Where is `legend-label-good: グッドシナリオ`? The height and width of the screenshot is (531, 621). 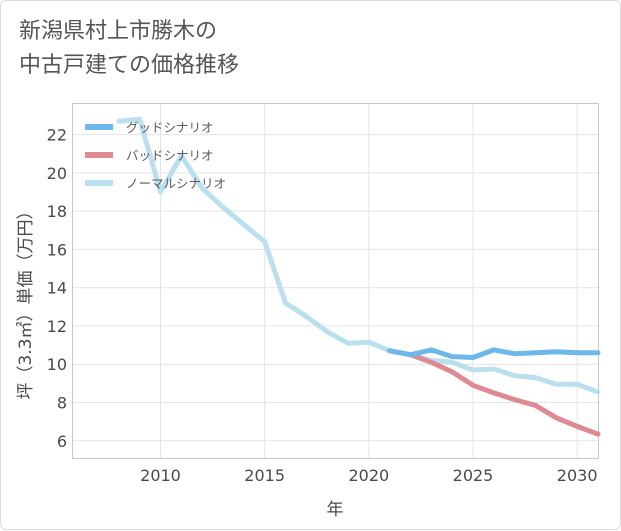
legend-label-good: グッドシナリオ is located at coordinates (170, 127).